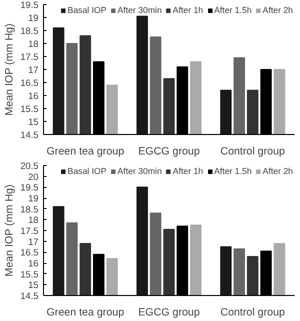 The width and height of the screenshot is (300, 321). What do you see at coordinates (29, 166) in the screenshot?
I see `y-tick-label: 20.5` at bounding box center [29, 166].